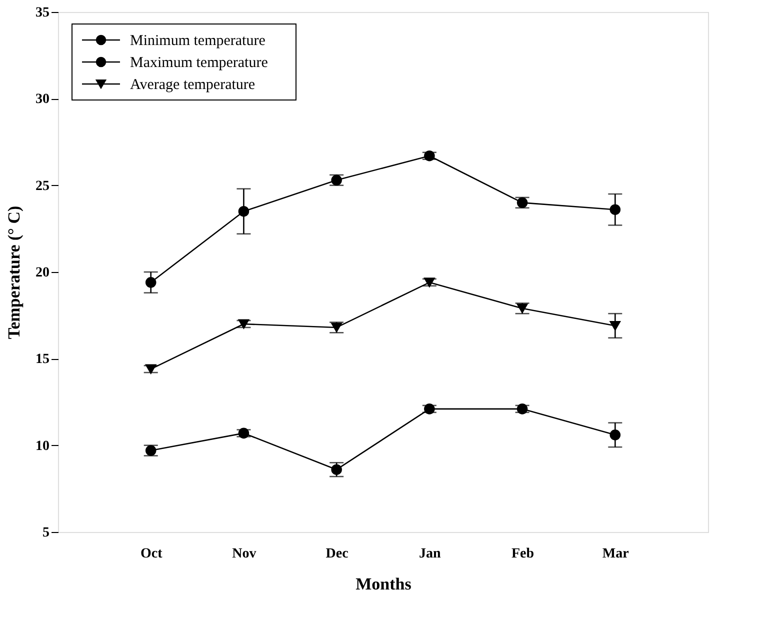 The height and width of the screenshot is (620, 762). I want to click on x-tick-label: Dec, so click(337, 554).